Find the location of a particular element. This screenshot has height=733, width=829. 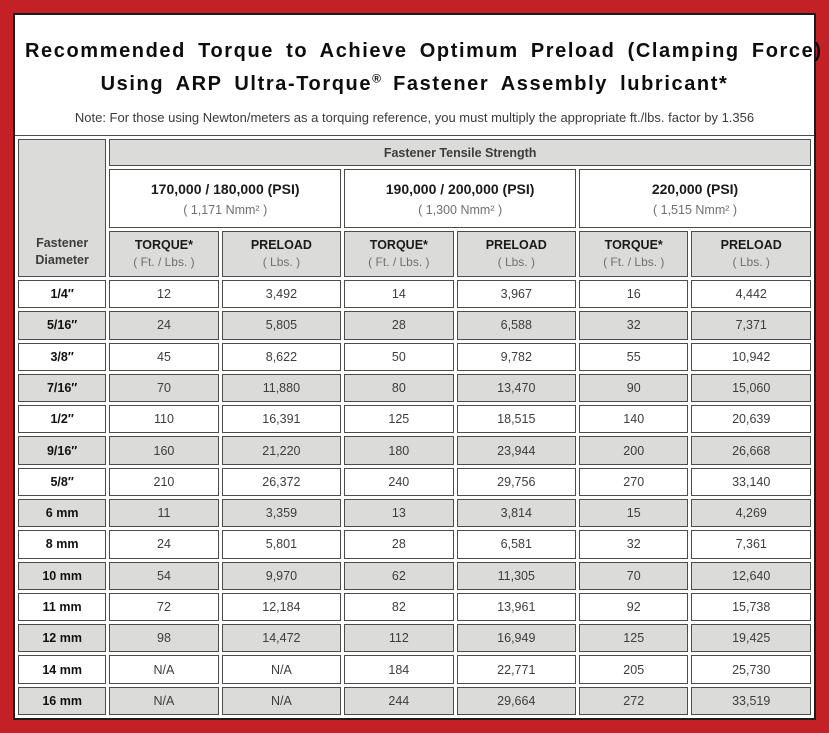

preload-value-cell: 26,668 is located at coordinates (751, 450).